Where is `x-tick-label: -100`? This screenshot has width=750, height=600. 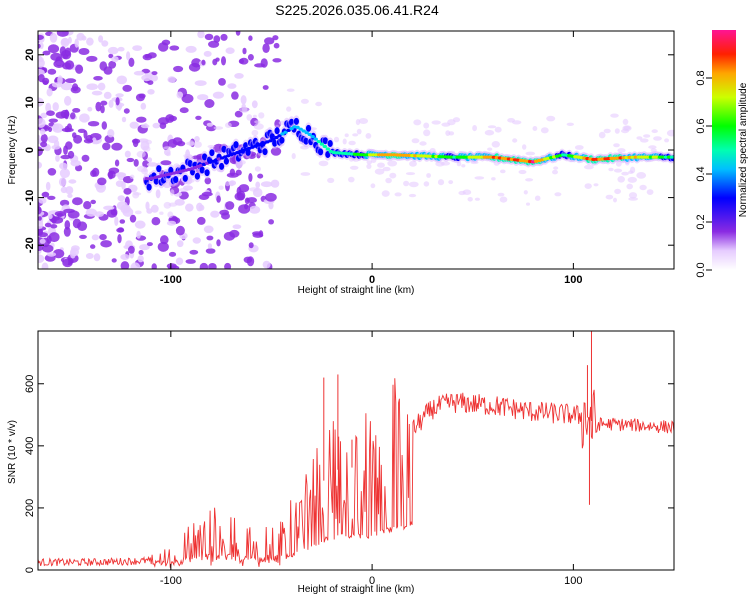 x-tick-label: -100 is located at coordinates (171, 280).